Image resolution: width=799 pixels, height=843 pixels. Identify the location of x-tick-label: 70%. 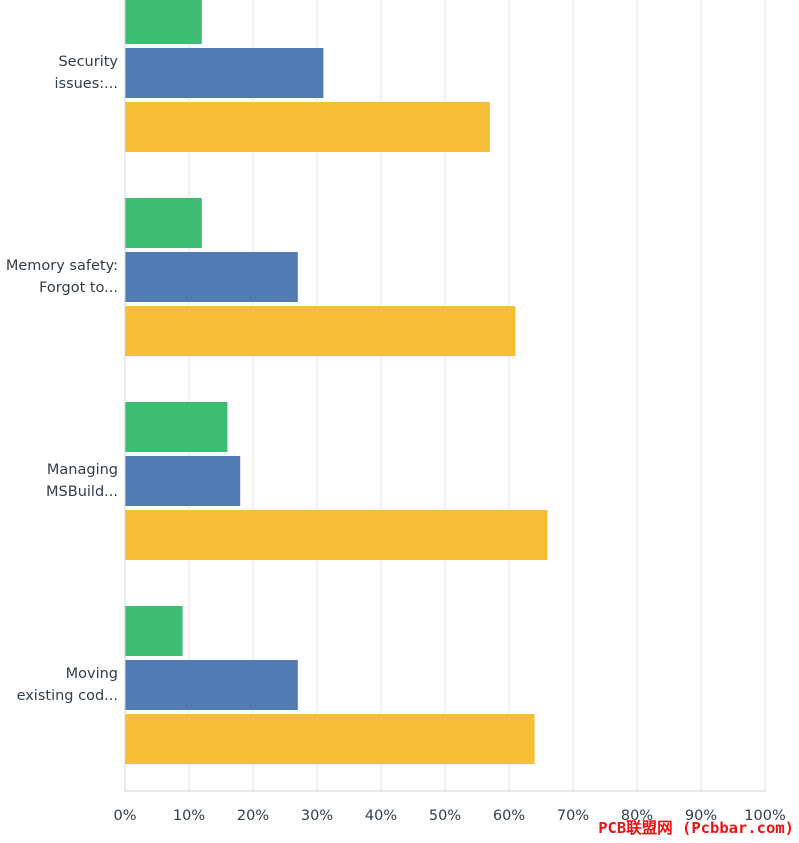
(573, 816).